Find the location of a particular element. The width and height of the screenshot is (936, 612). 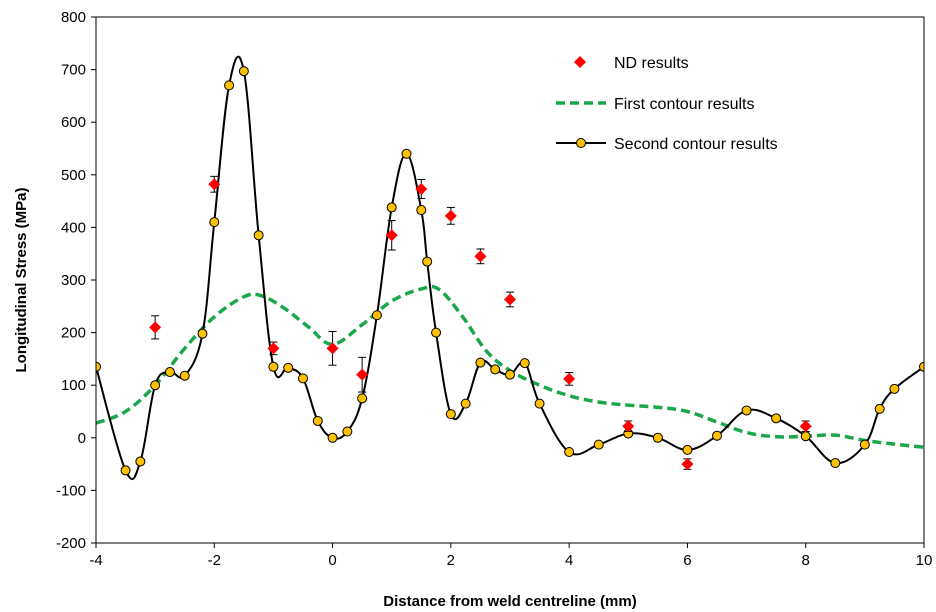

legend-item-second-contour: Second contour results is located at coordinates (667, 144).